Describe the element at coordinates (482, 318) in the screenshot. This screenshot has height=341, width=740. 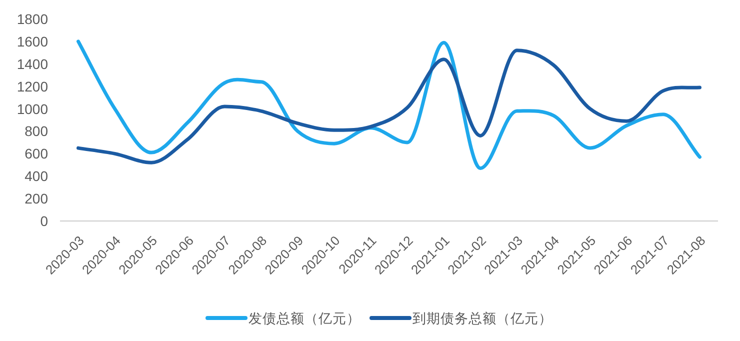
I see `legend-label: 到期债务总额（亿元）` at that location.